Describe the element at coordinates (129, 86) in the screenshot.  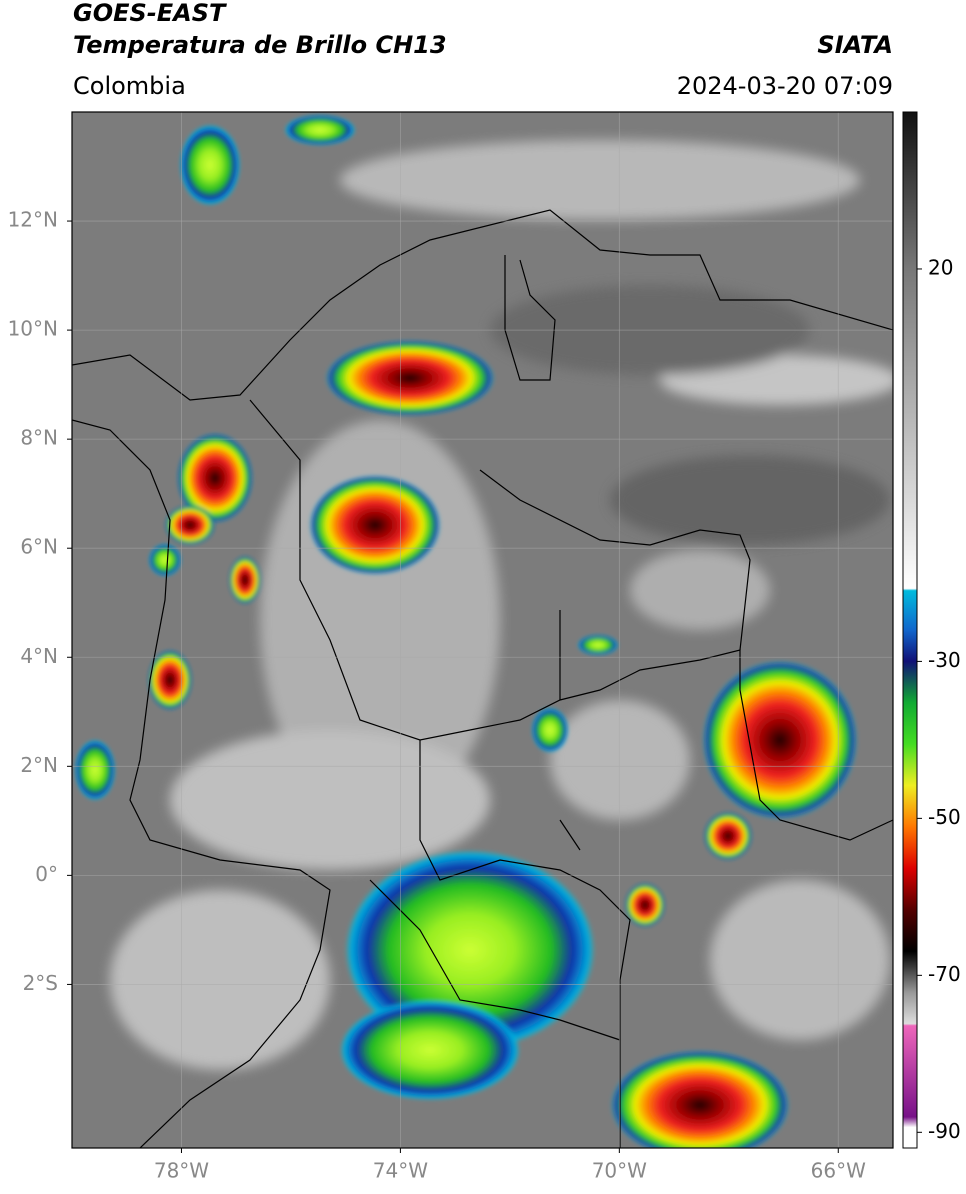
I see `region: Colombia` at that location.